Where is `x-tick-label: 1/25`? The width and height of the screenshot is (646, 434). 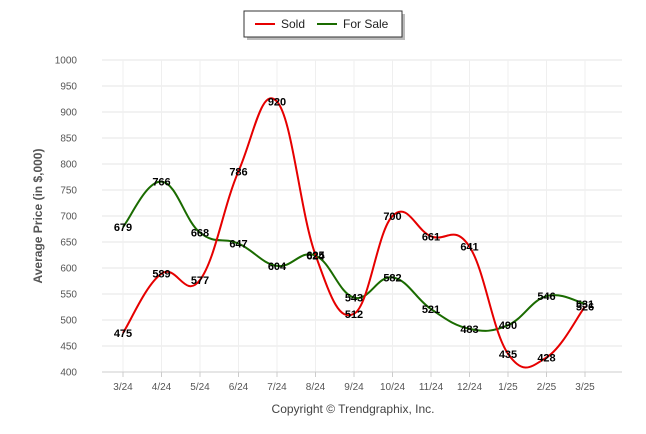
x-tick-label: 1/25 is located at coordinates (508, 387).